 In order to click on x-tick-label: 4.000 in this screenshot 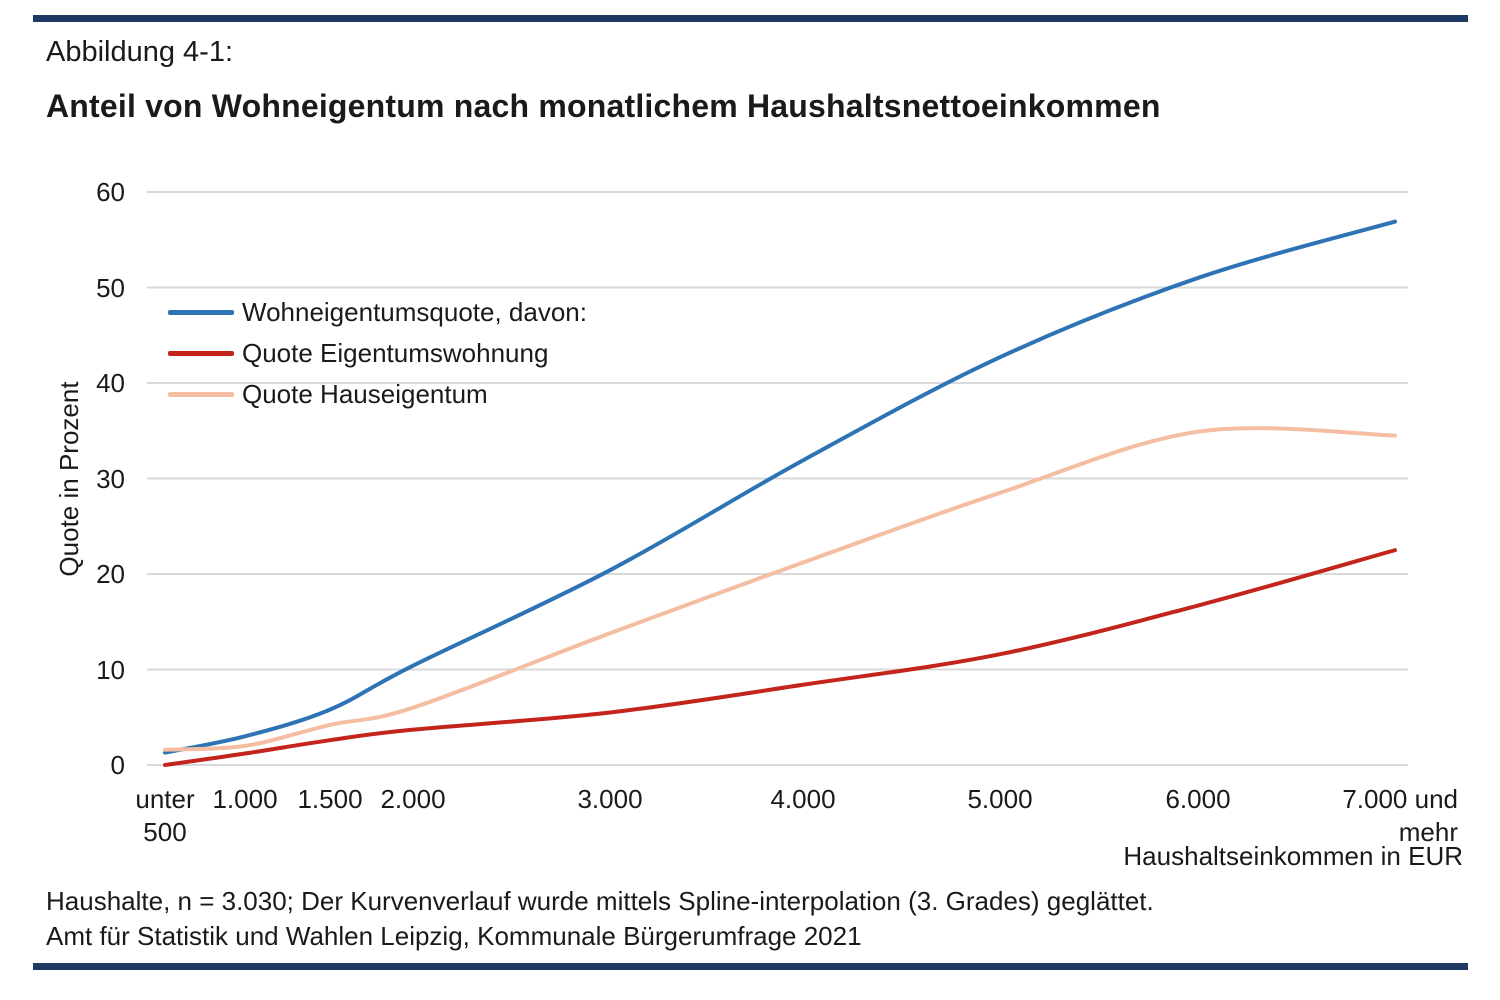, I will do `click(802, 799)`.